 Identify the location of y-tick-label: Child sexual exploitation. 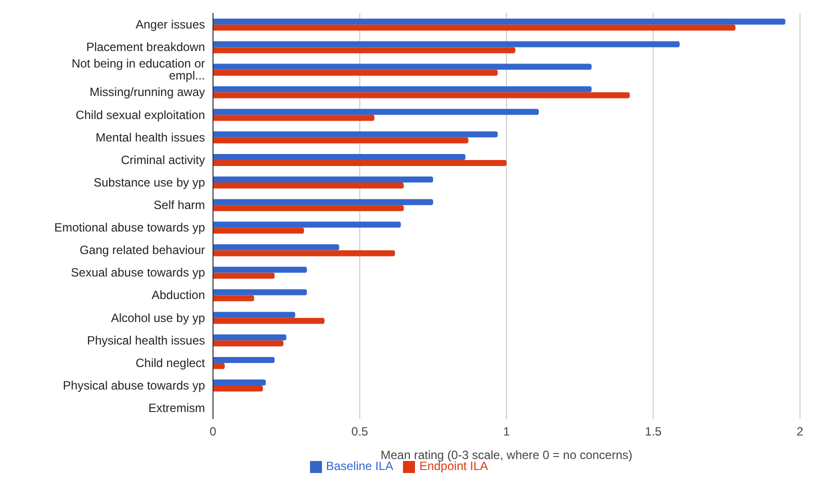
(140, 115).